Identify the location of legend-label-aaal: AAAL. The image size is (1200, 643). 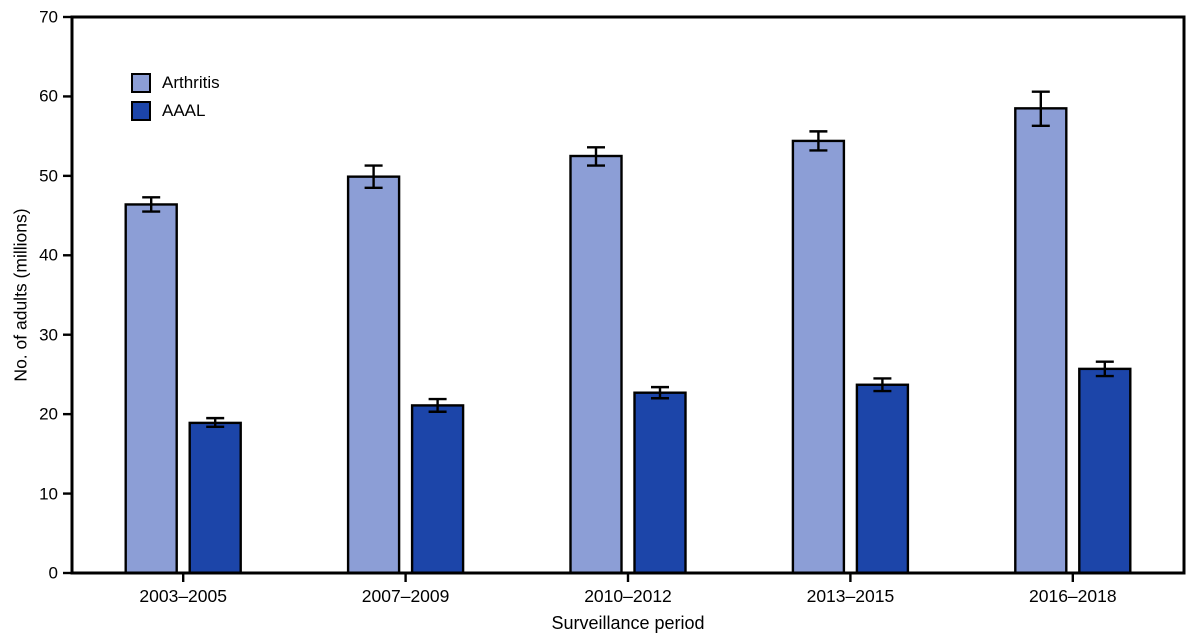
(184, 110).